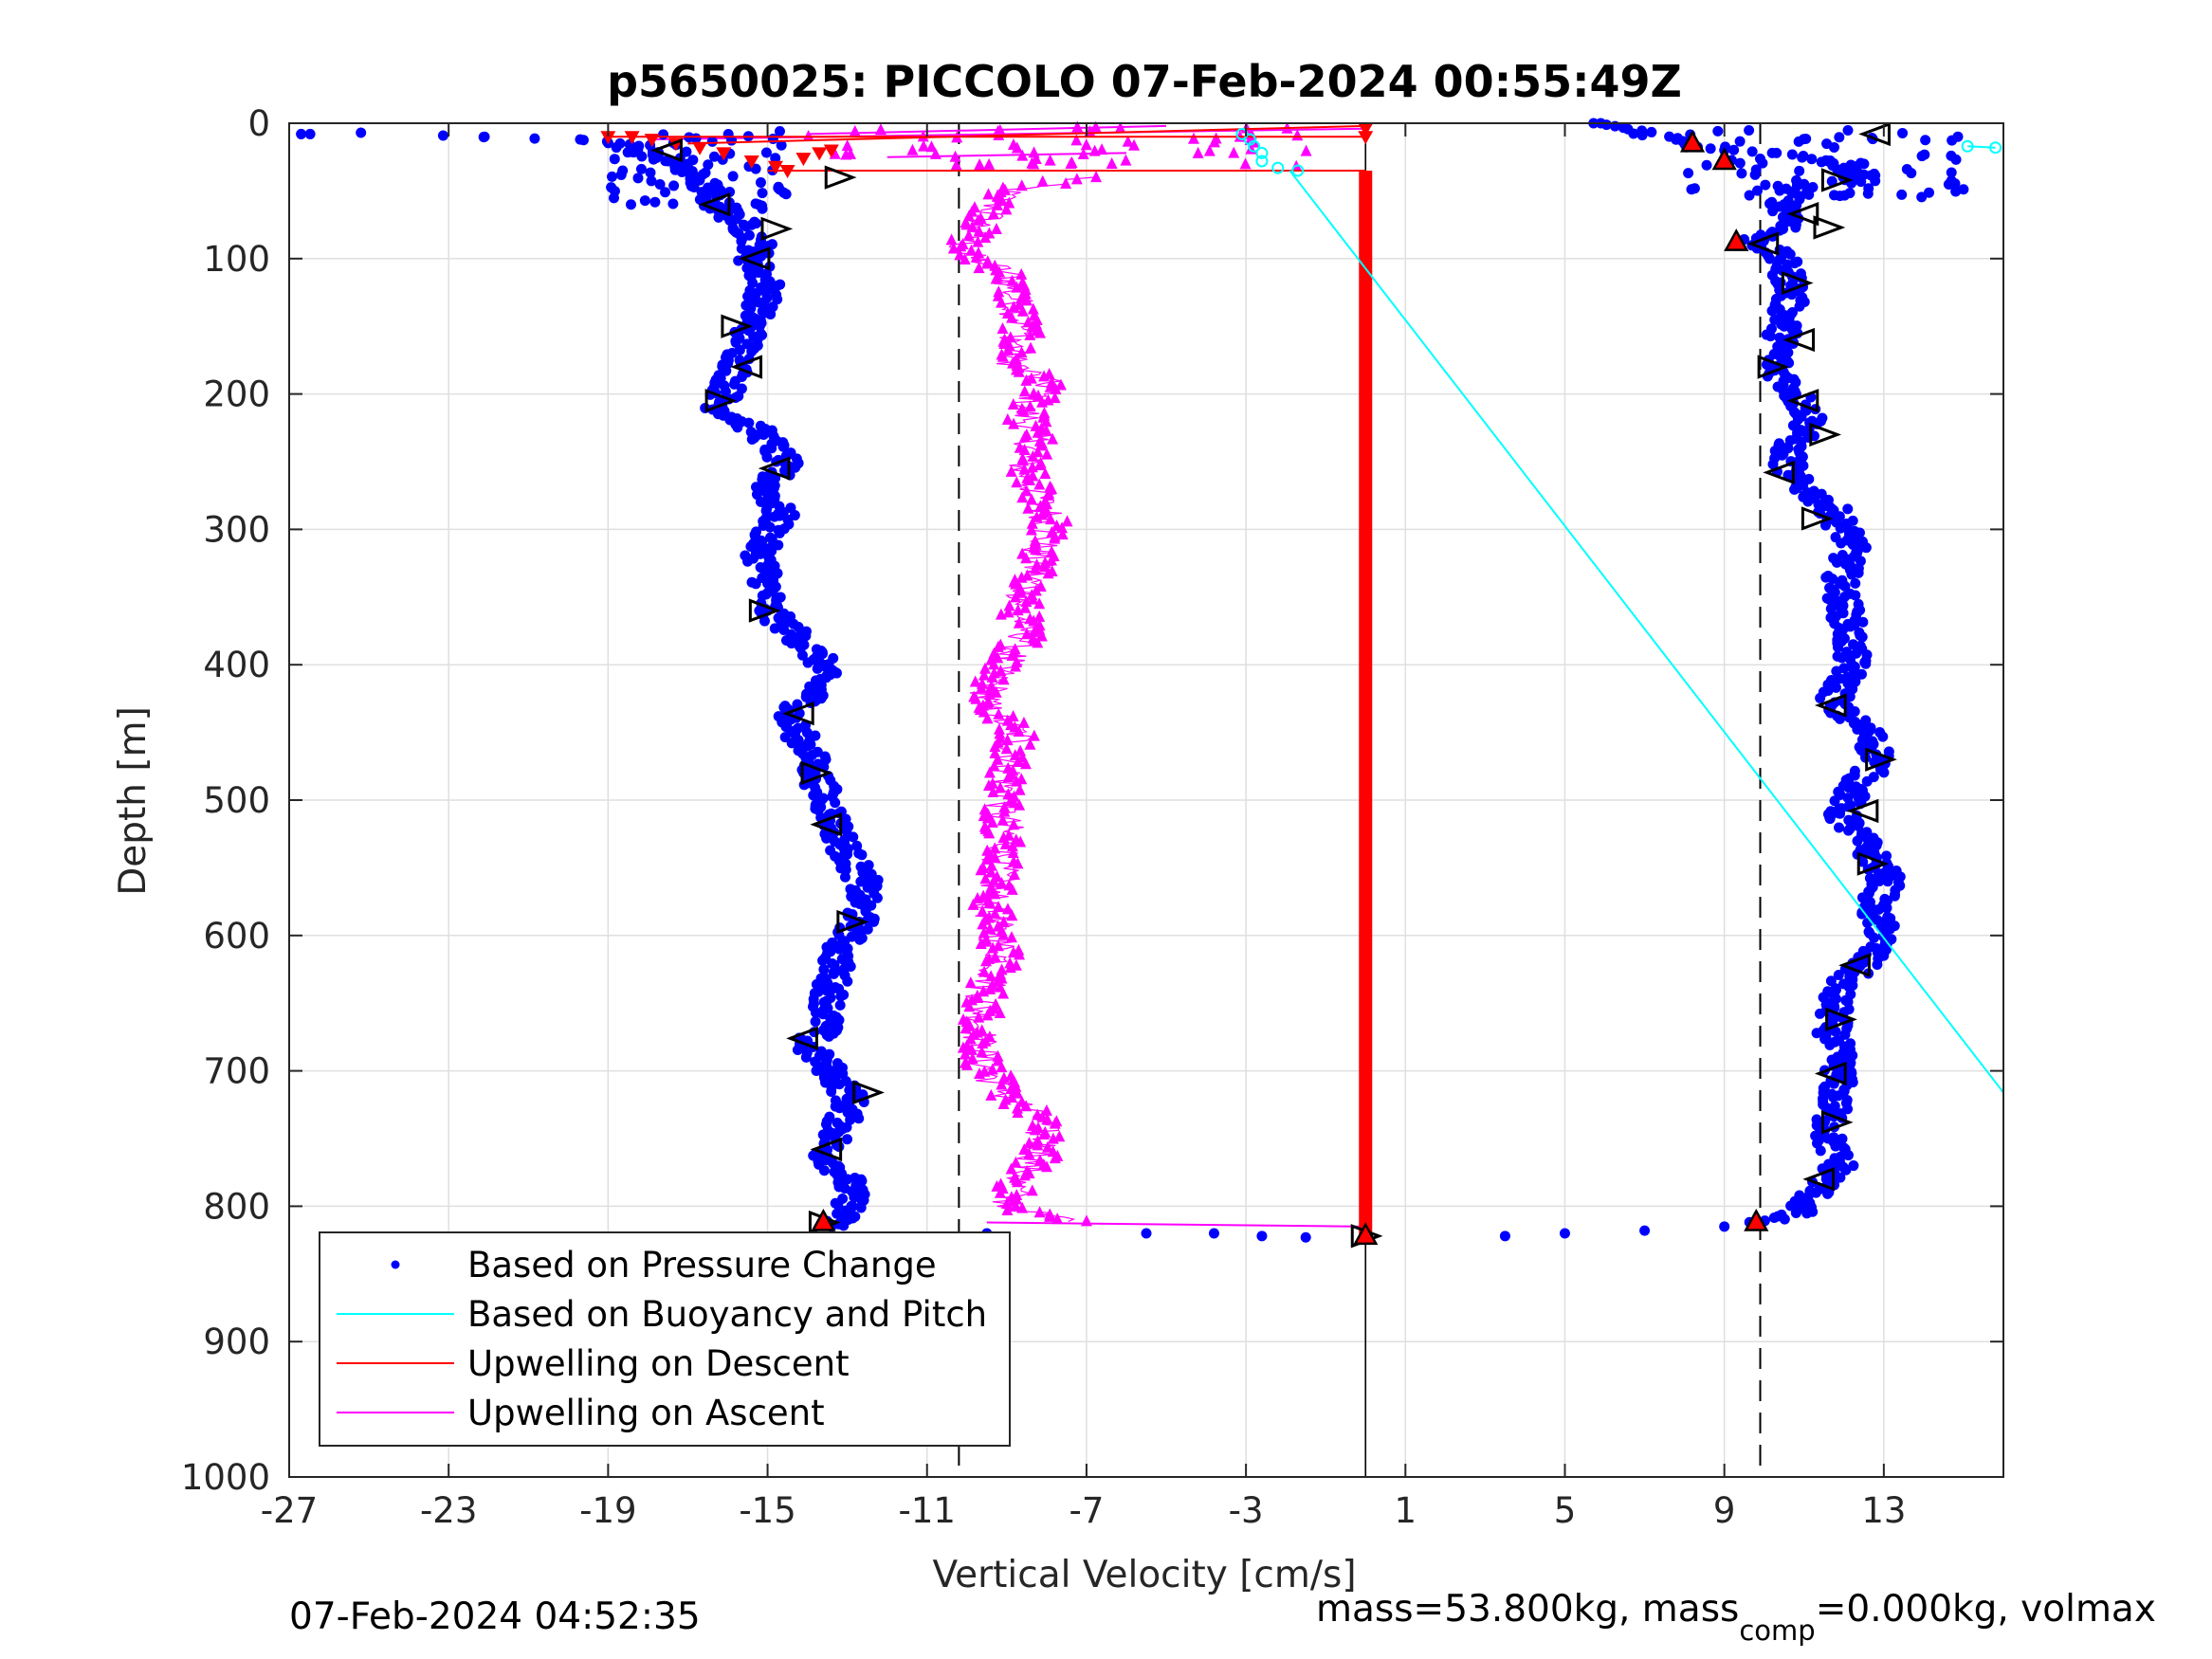 This screenshot has width=2212, height=1659. I want to click on y-tick-label: 800, so click(236, 1206).